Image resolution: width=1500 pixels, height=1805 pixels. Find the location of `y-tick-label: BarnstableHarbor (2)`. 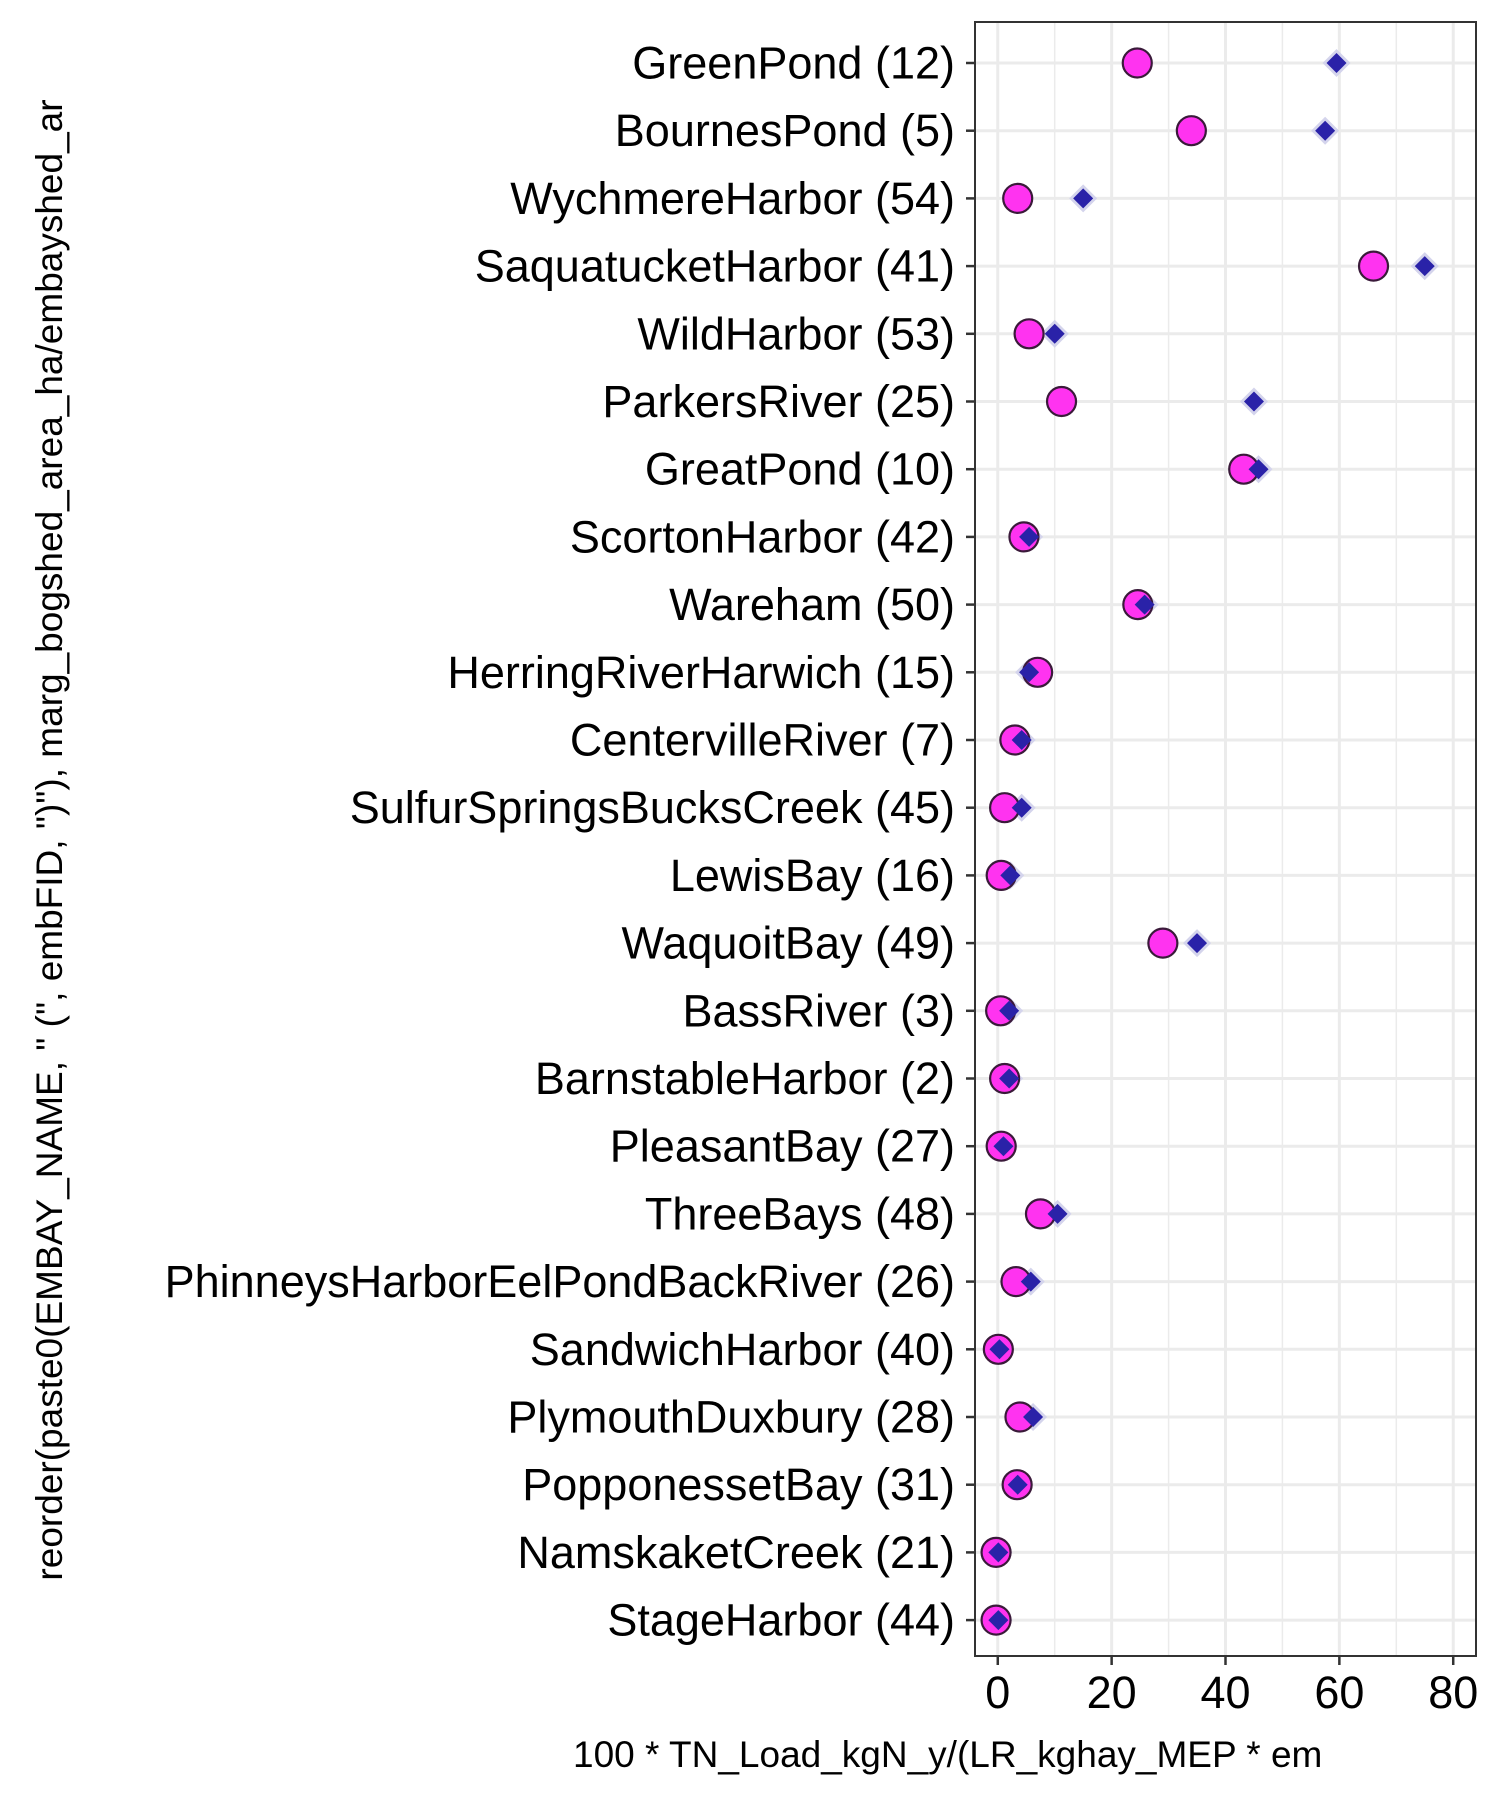

y-tick-label: BarnstableHarbor (2) is located at coordinates (745, 1078).